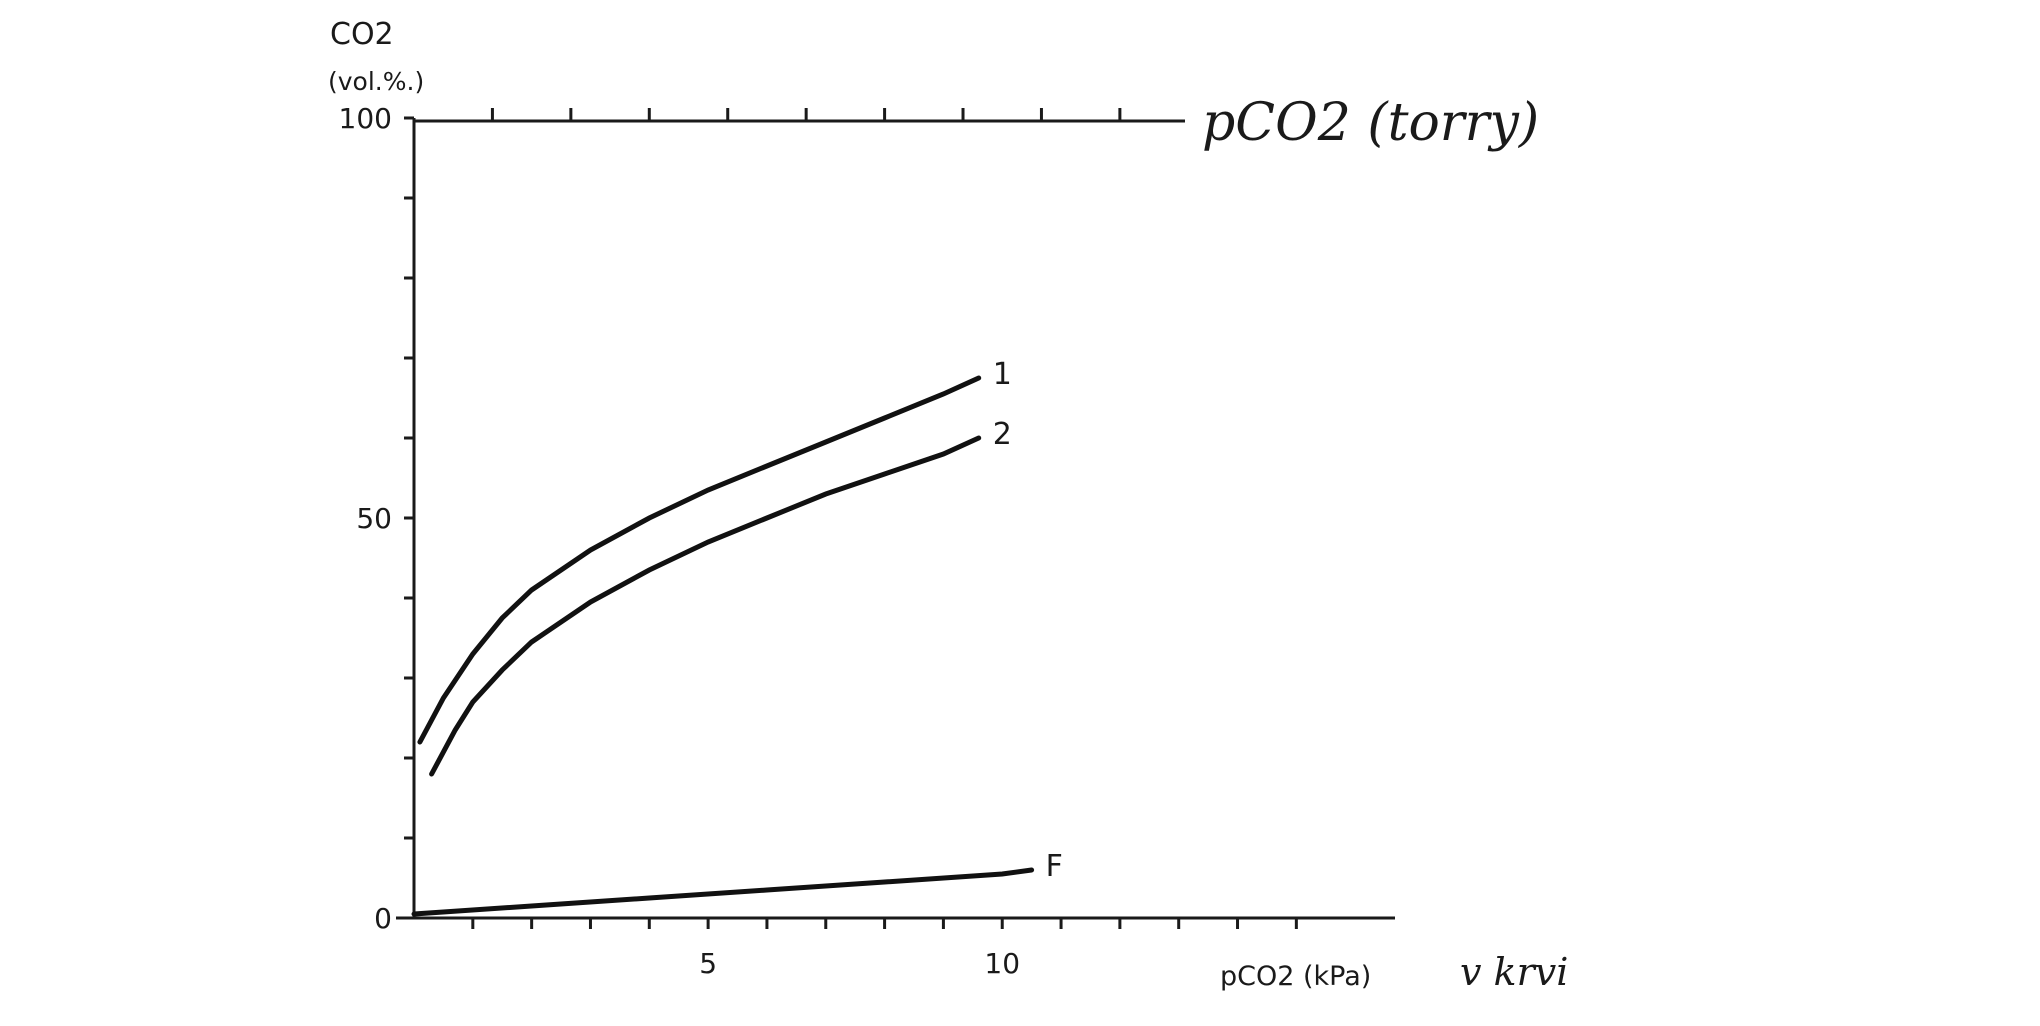  Describe the element at coordinates (1514, 972) in the screenshot. I see `x-axis-note: v krvi` at that location.